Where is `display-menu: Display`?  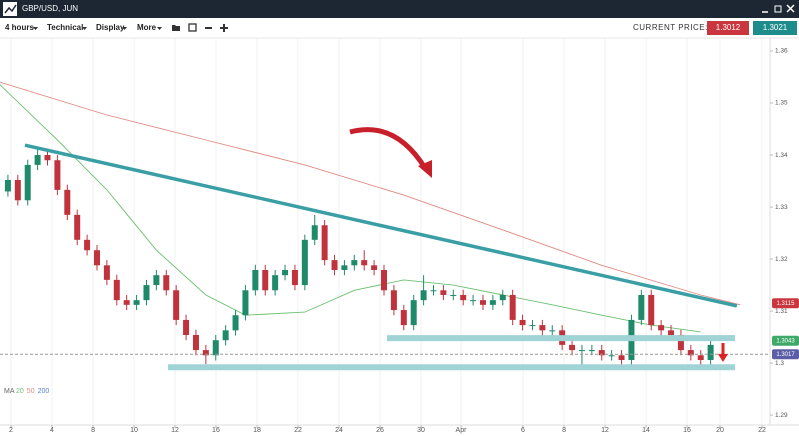
display-menu: Display is located at coordinates (110, 27).